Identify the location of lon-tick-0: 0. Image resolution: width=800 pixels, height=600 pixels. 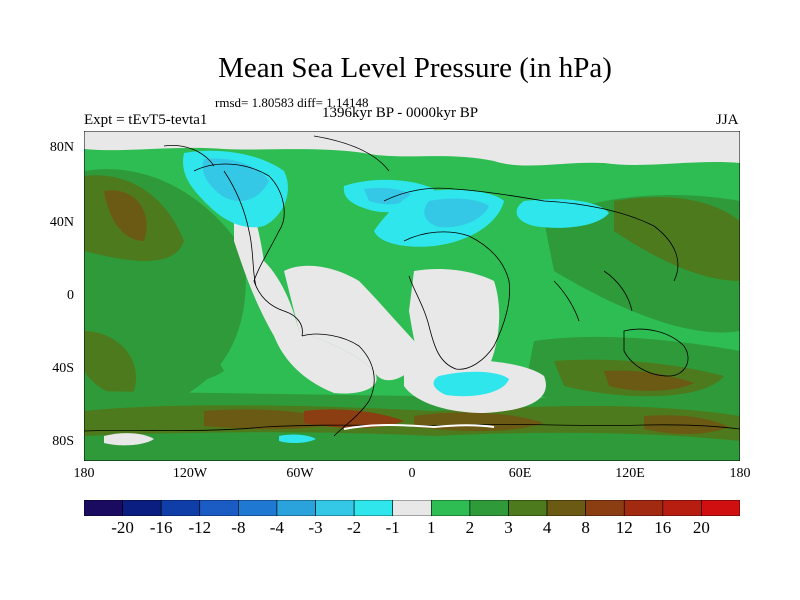
(412, 473).